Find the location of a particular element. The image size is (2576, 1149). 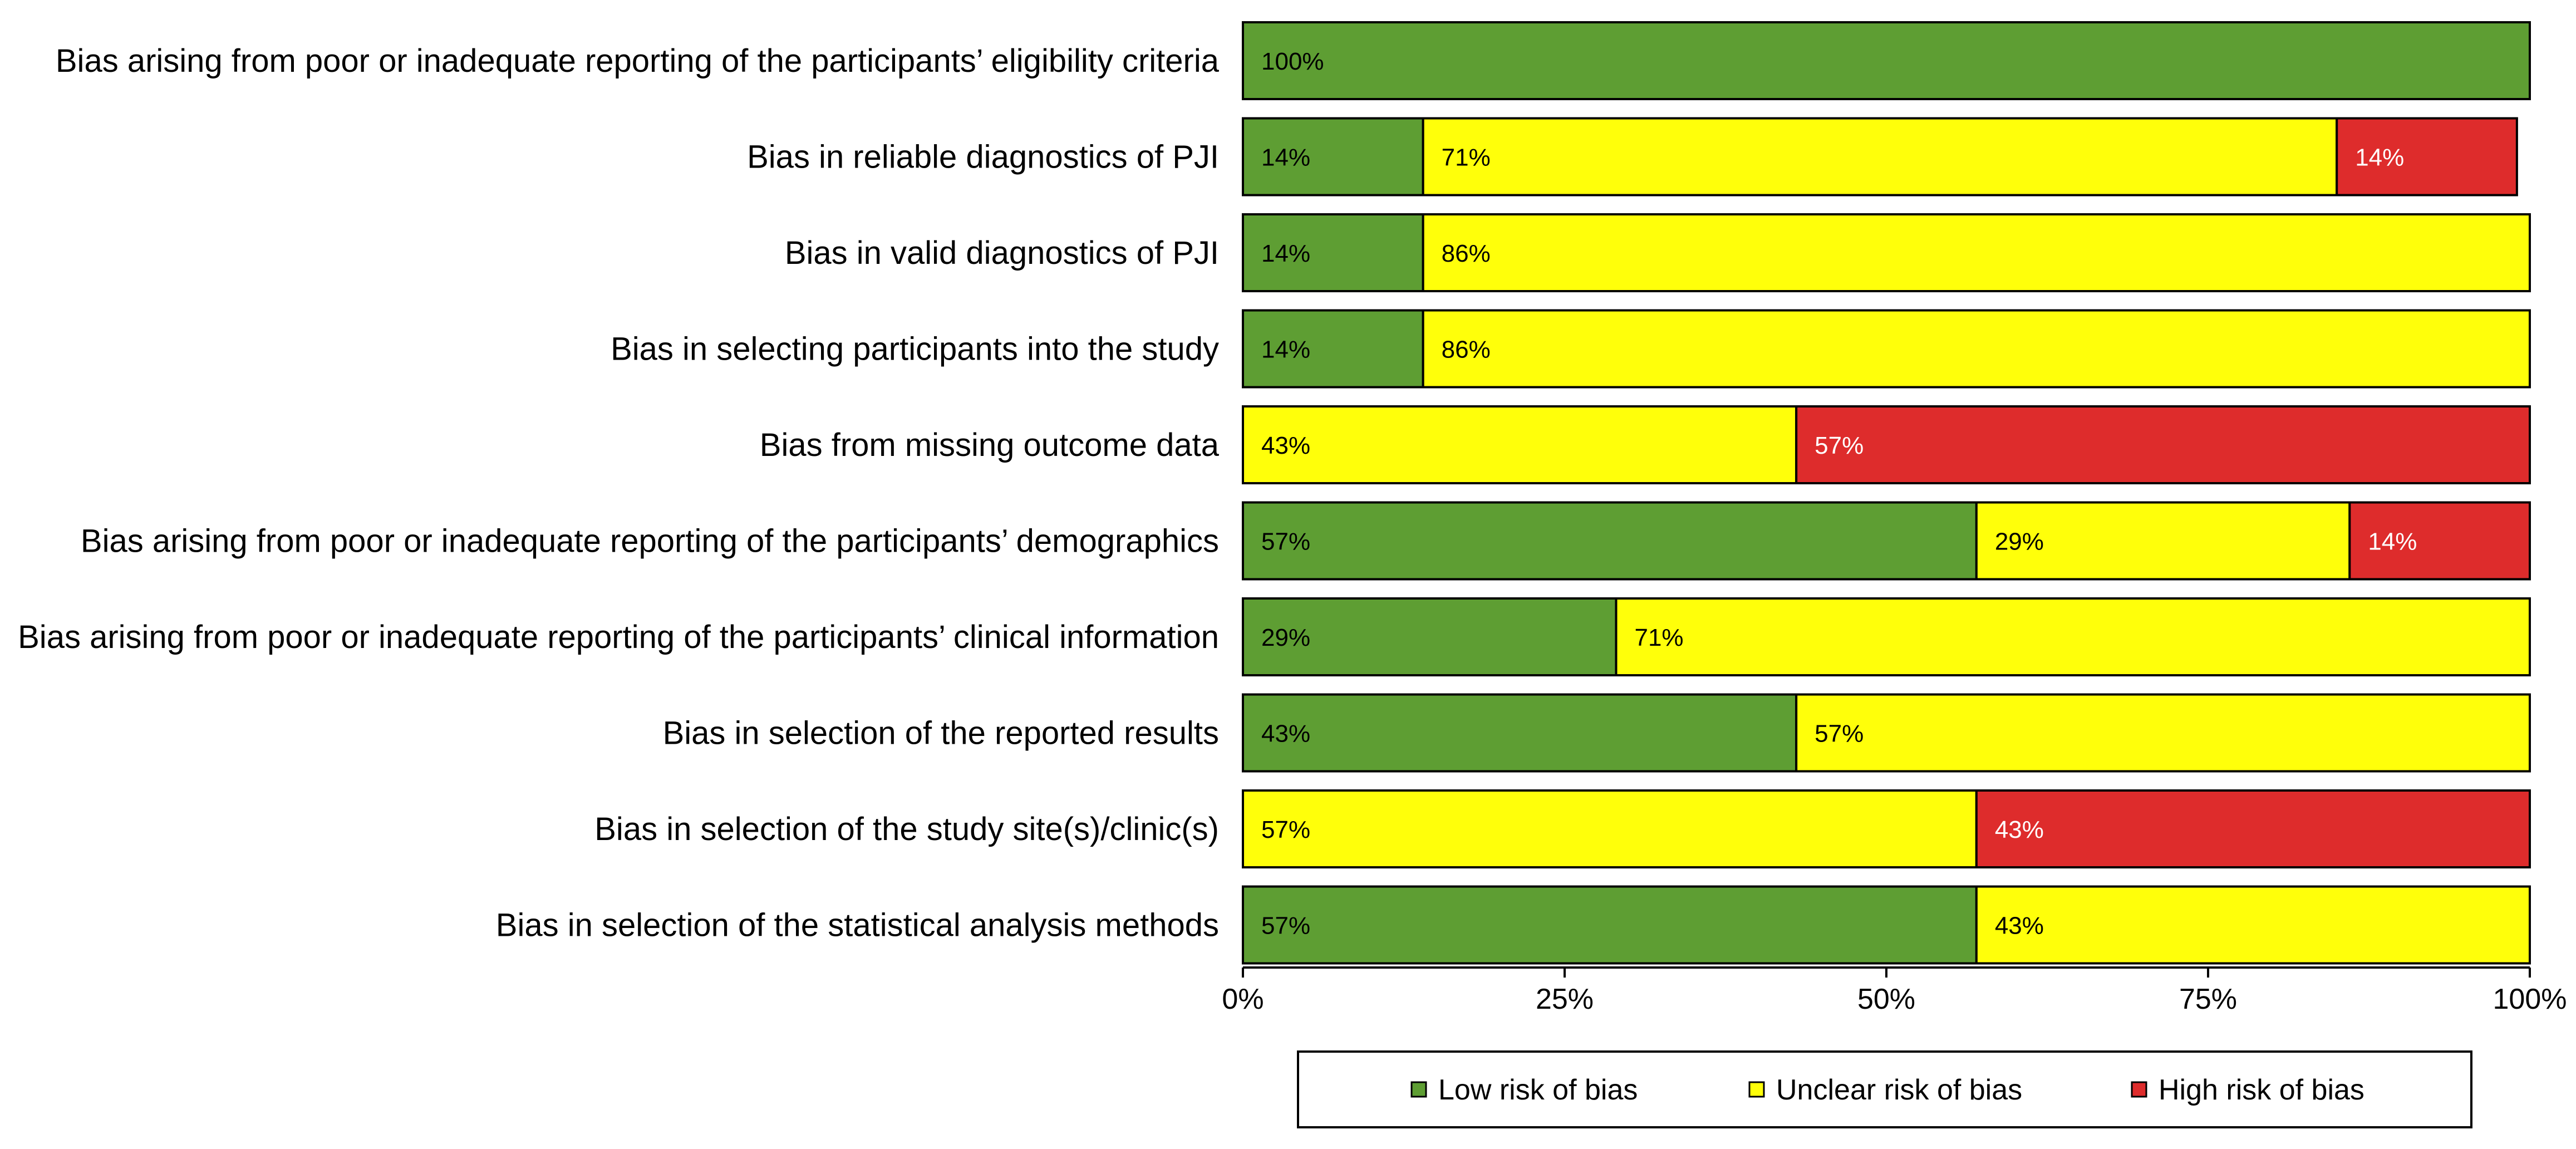

legend-entry-label: Low risk of bias is located at coordinates (1538, 1090).